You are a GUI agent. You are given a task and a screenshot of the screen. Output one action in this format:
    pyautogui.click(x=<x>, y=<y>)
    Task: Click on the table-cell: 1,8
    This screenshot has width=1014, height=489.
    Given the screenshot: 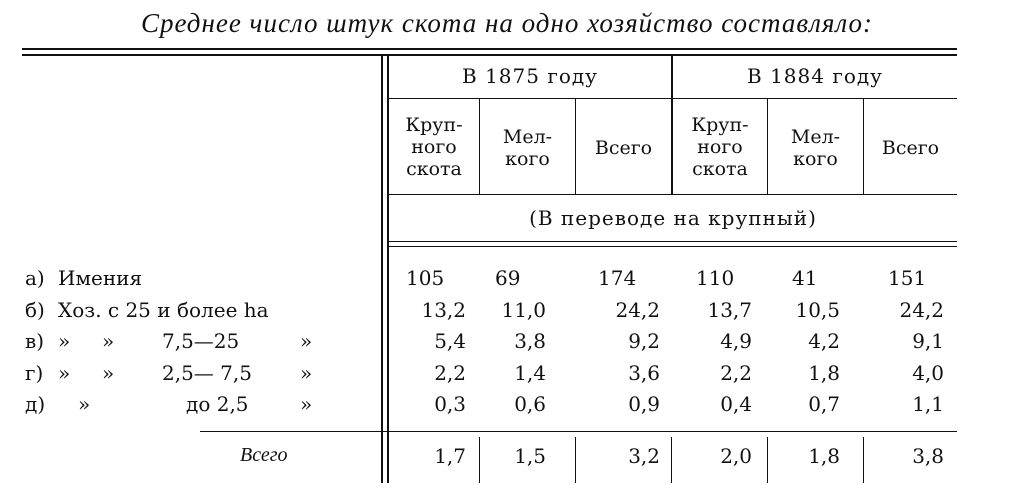 What is the action you would take?
    pyautogui.click(x=824, y=373)
    